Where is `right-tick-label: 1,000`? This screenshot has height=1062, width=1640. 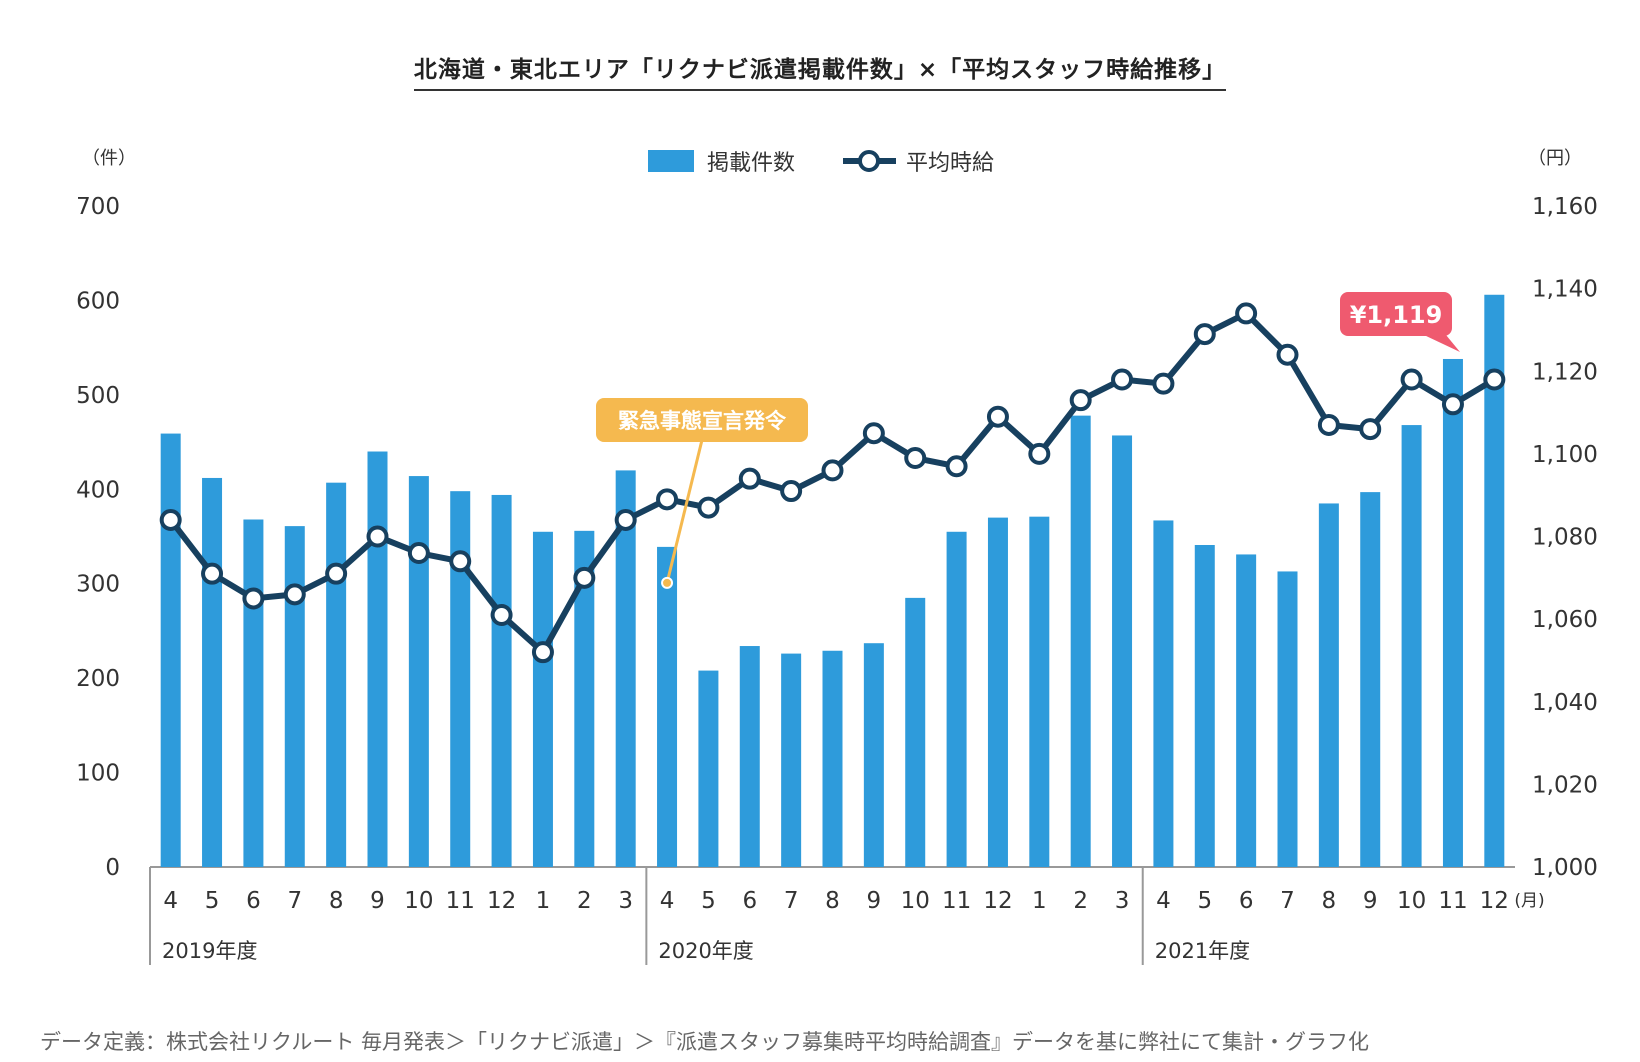 right-tick-label: 1,000 is located at coordinates (1565, 868).